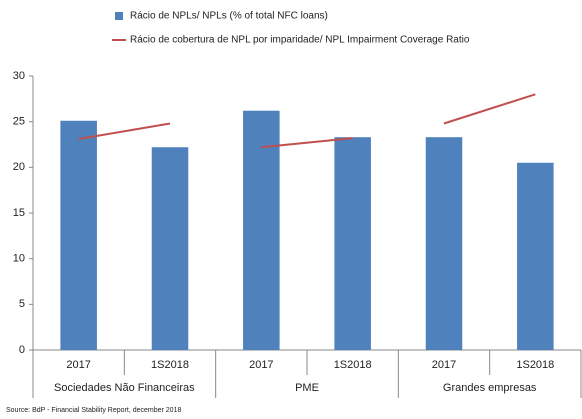 This screenshot has height=419, width=582. I want to click on group-label: Sociedades Não Financeiras, so click(124, 388).